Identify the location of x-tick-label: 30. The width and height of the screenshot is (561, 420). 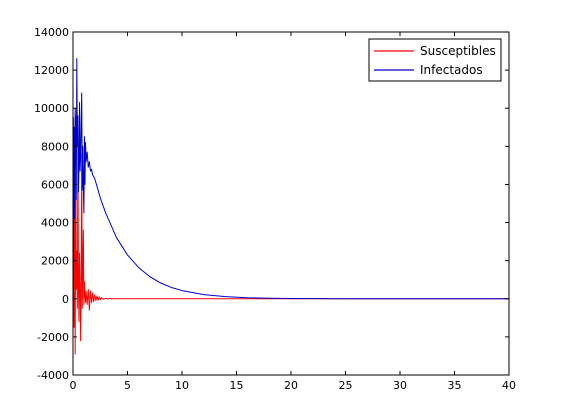
(400, 385).